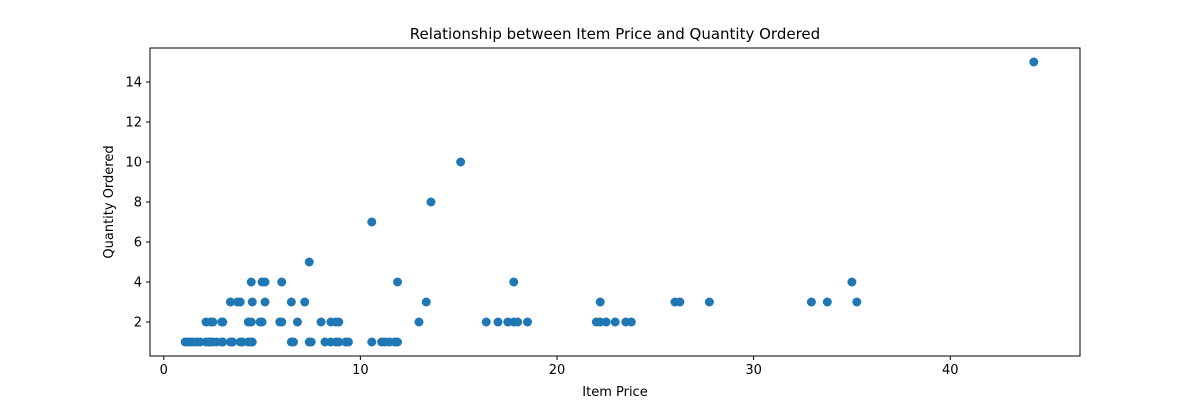 The image size is (1200, 400). Describe the element at coordinates (614, 392) in the screenshot. I see `x-axis-label: Item Price` at that location.